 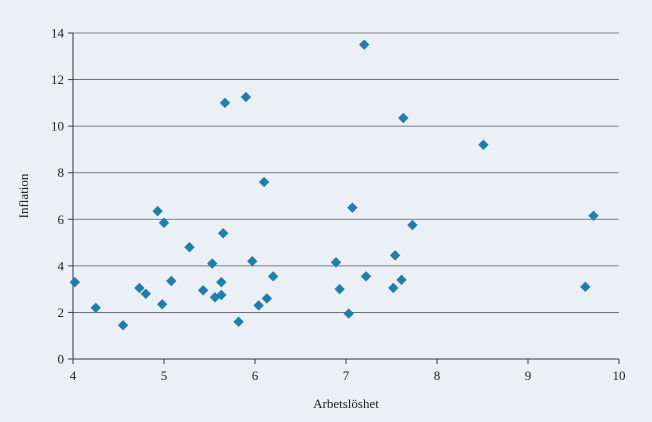 What do you see at coordinates (73, 375) in the screenshot?
I see `x-tick-label: 4` at bounding box center [73, 375].